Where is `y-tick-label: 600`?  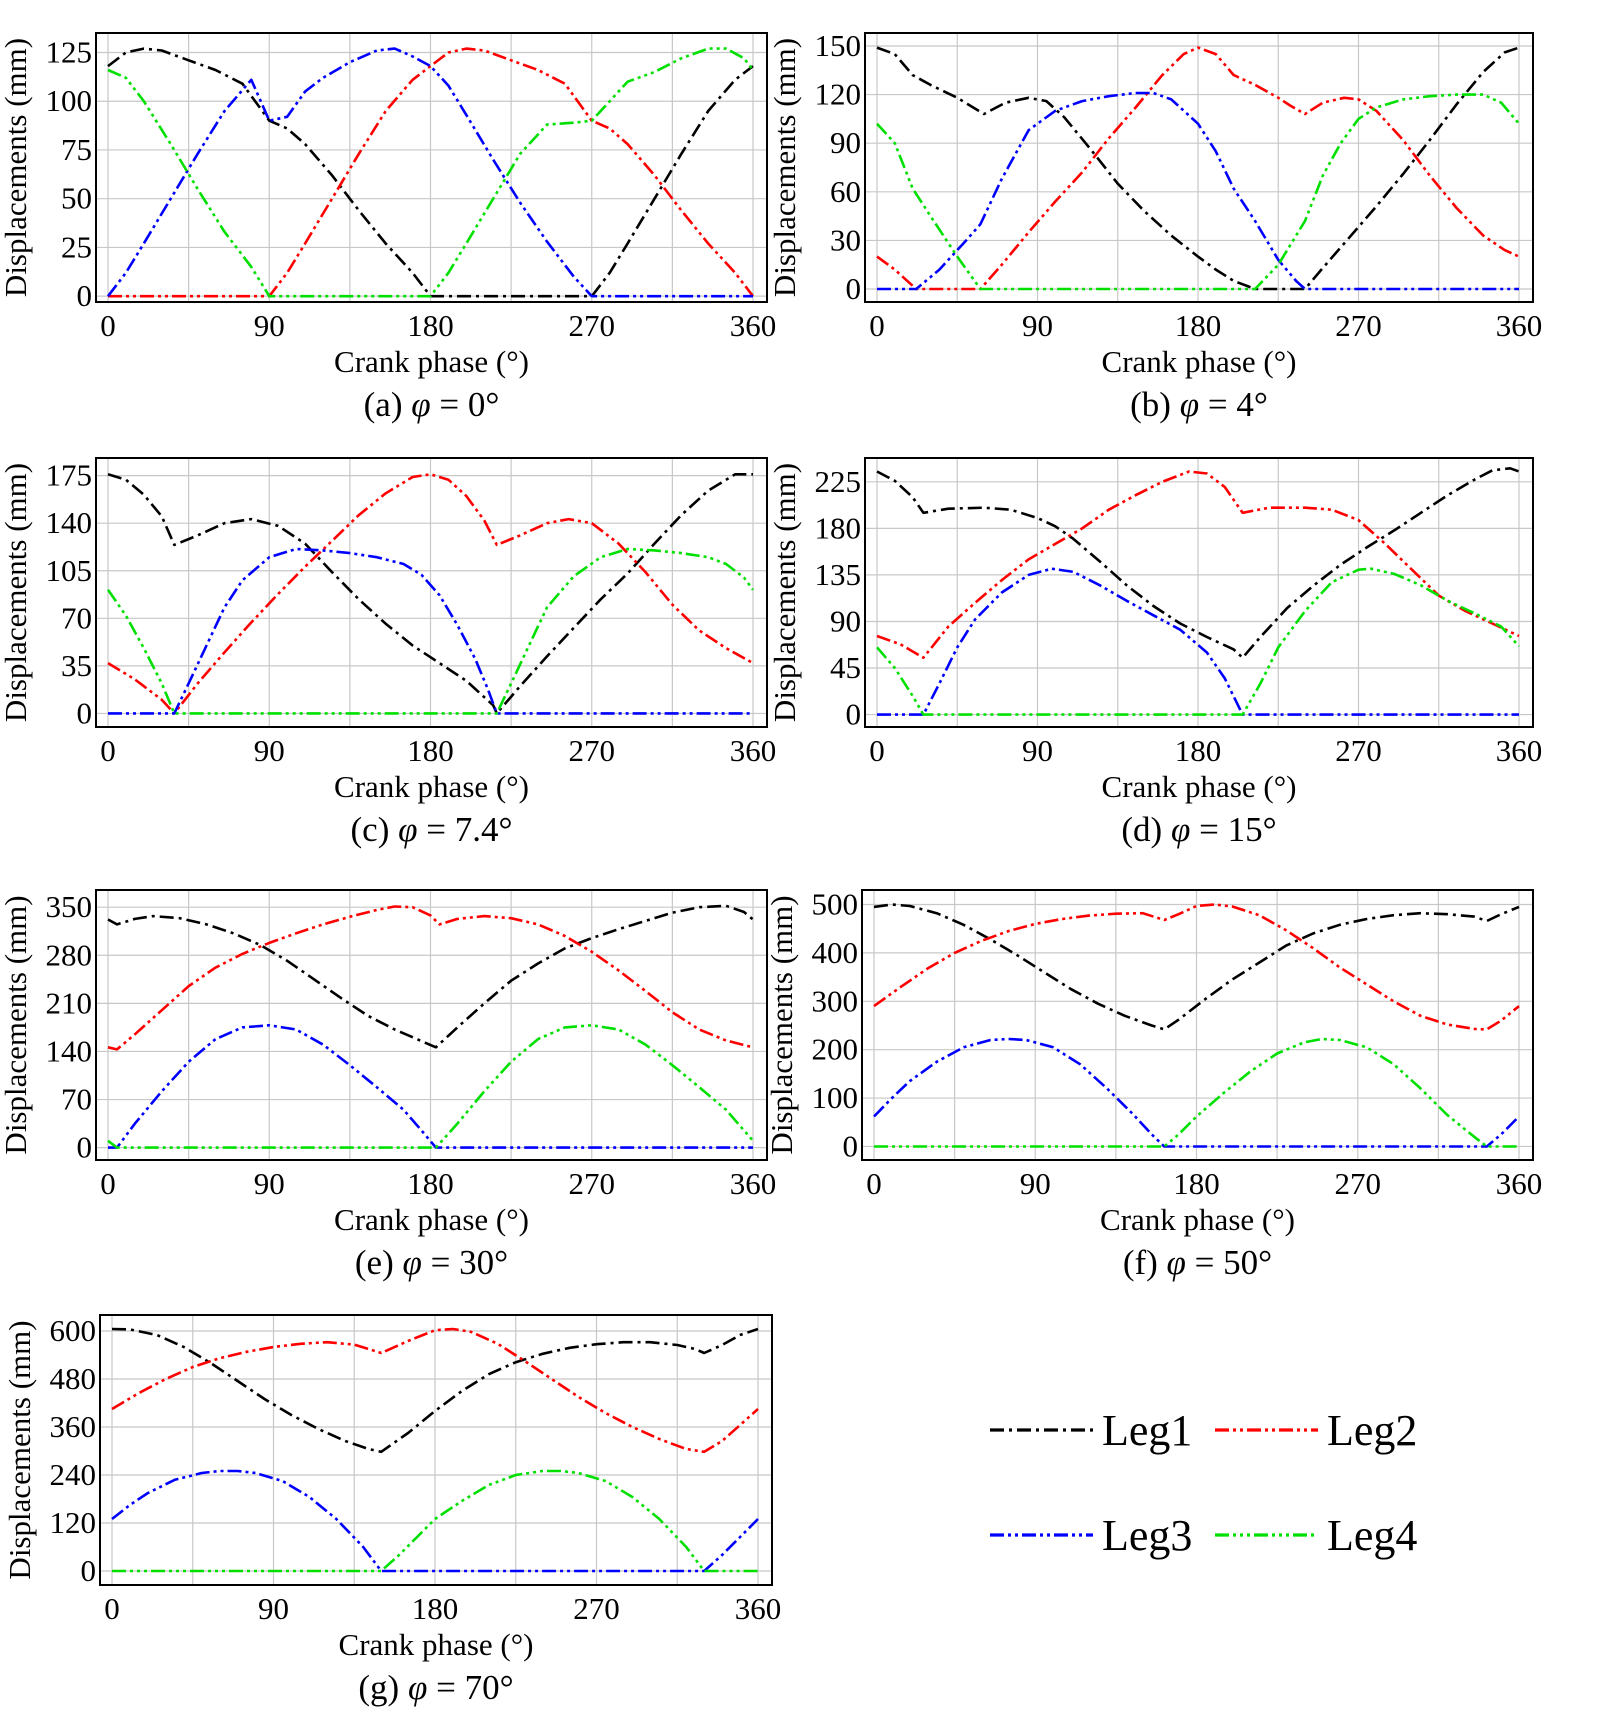 y-tick-label: 600 is located at coordinates (73, 1330).